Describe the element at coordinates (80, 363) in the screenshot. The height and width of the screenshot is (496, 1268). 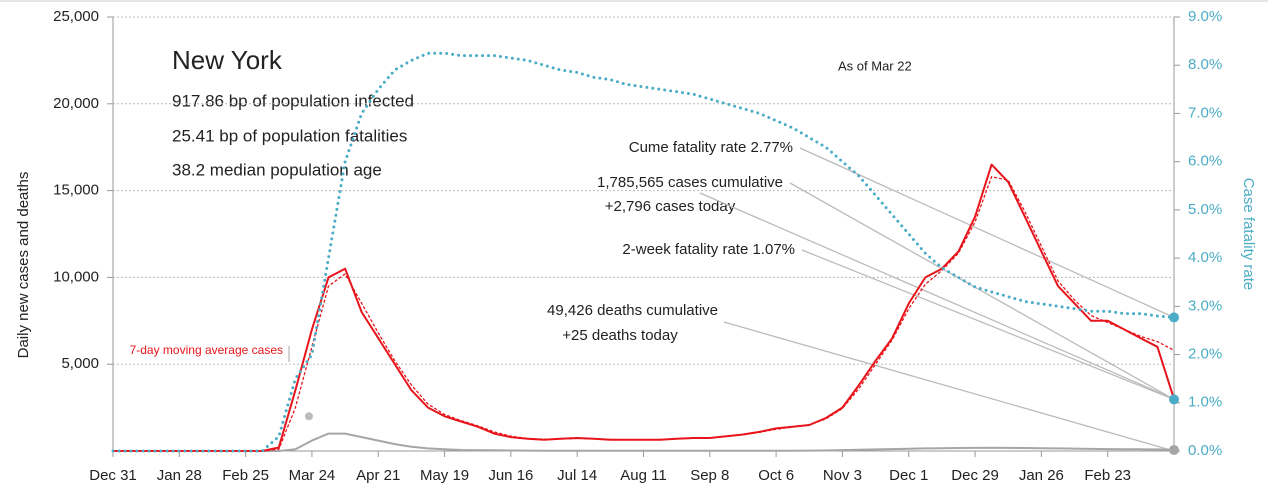
I see `y-tick-label: 5,000` at that location.